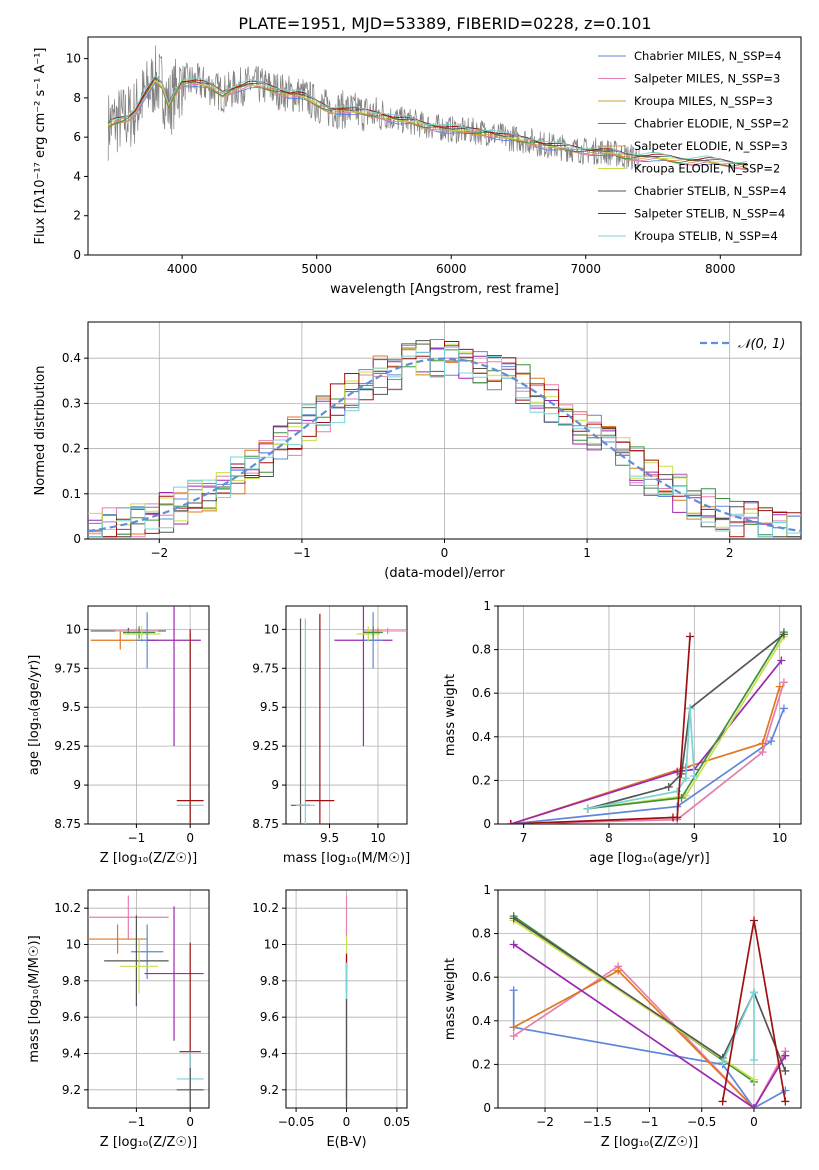 Image resolution: width=819 pixels, height=1170 pixels. I want to click on x-axis-label: mass [log₁₀(M/M☉)], so click(346, 858).